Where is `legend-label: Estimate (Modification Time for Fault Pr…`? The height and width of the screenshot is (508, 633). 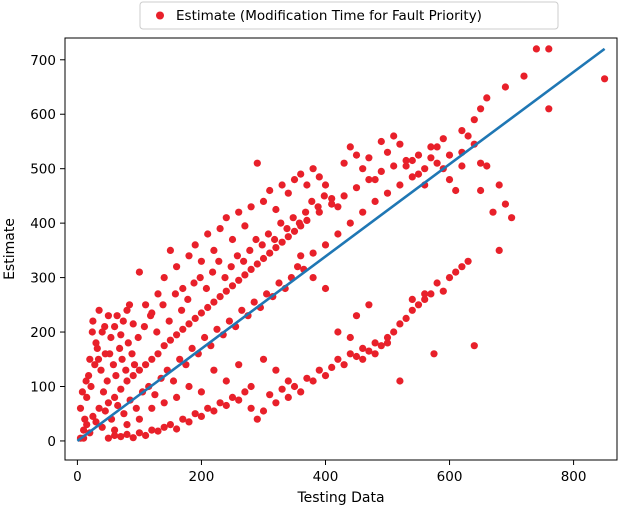 legend-label: Estimate (Modification Time for Fault Pr… is located at coordinates (329, 16).